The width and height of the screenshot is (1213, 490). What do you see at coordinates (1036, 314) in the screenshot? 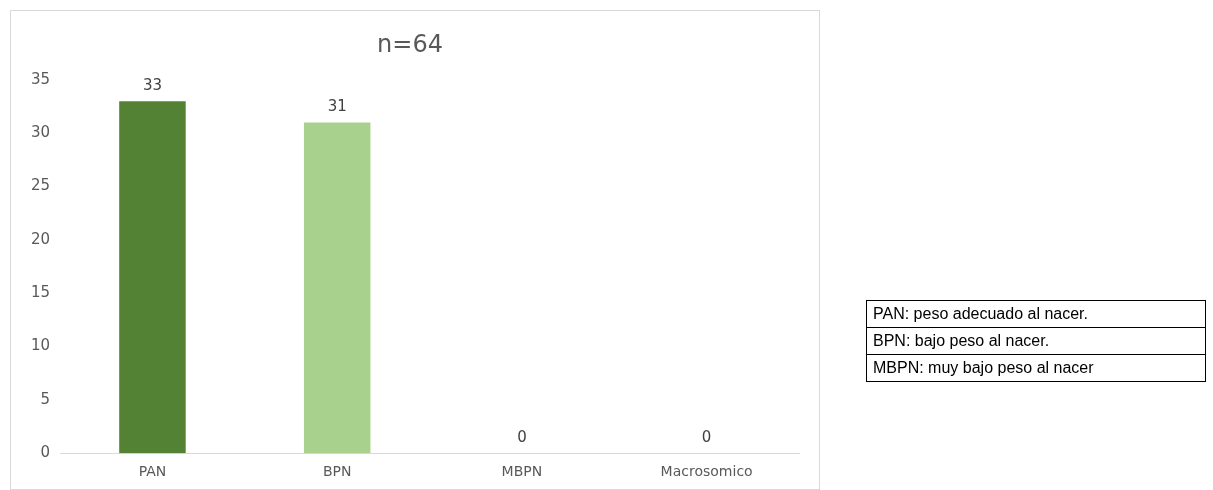
I see `text: PAN: peso adecuado al nacer.` at bounding box center [1036, 314].